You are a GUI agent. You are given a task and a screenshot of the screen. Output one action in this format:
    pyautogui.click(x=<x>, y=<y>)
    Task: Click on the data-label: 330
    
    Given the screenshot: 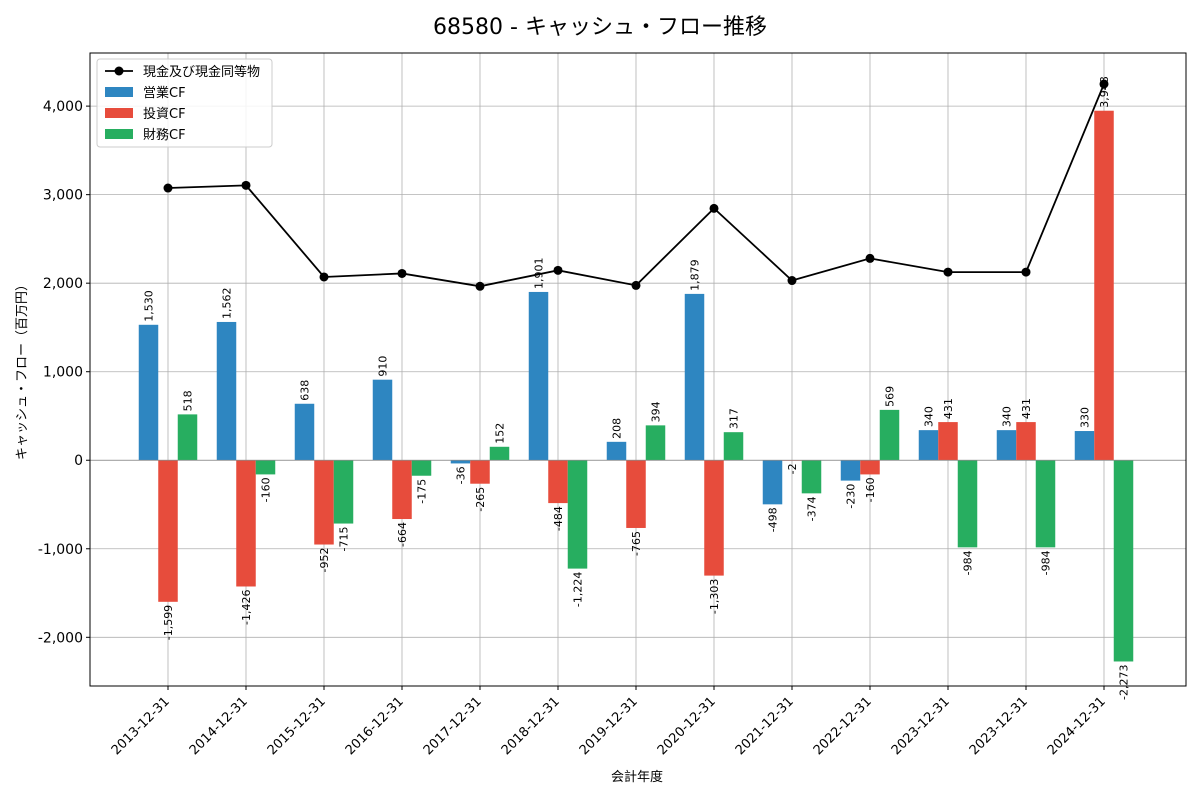 What is the action you would take?
    pyautogui.click(x=1085, y=417)
    